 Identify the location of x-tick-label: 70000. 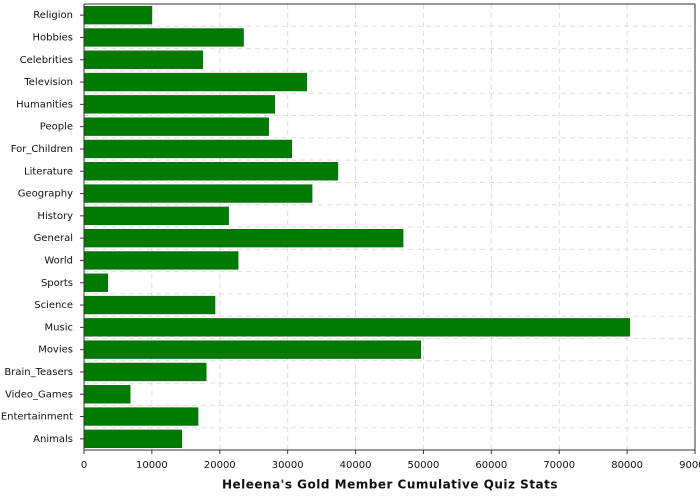
(559, 465).